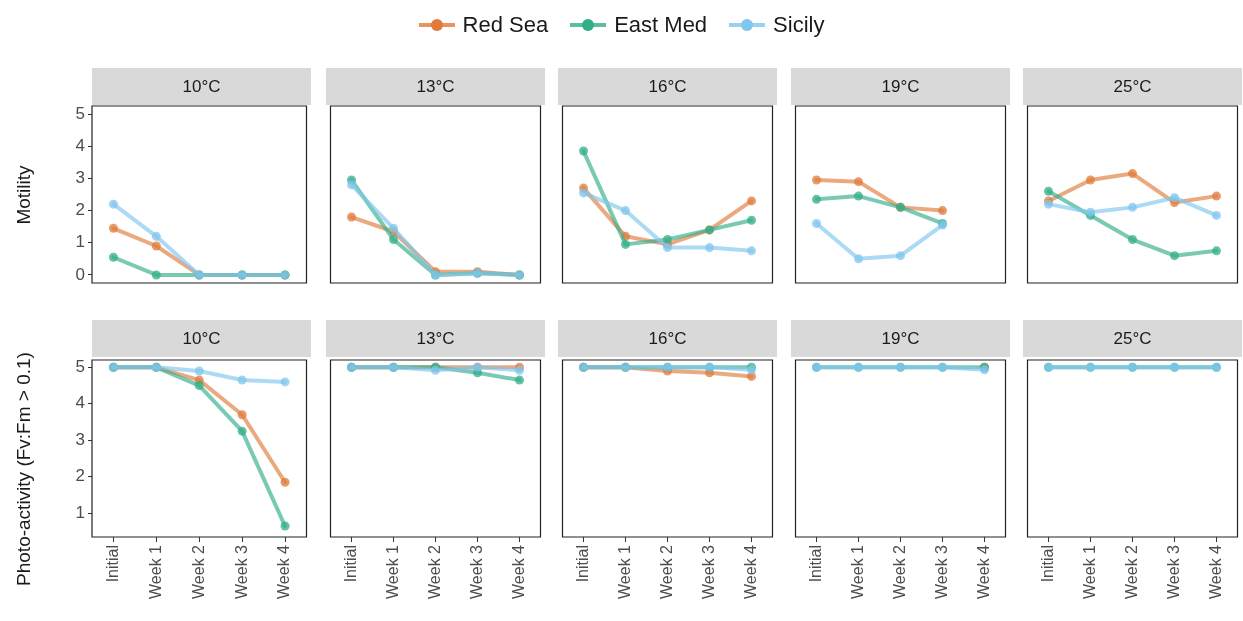  What do you see at coordinates (24, 468) in the screenshot?
I see `y-axis-title: Photo-activity (Fv:Fm > 0.1)` at bounding box center [24, 468].